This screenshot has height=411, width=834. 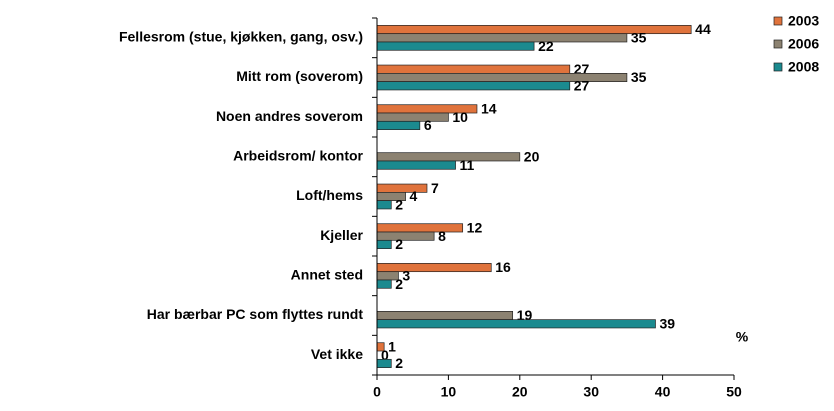 What do you see at coordinates (337, 354) in the screenshot?
I see `y-tick-label: Vet ikke` at bounding box center [337, 354].